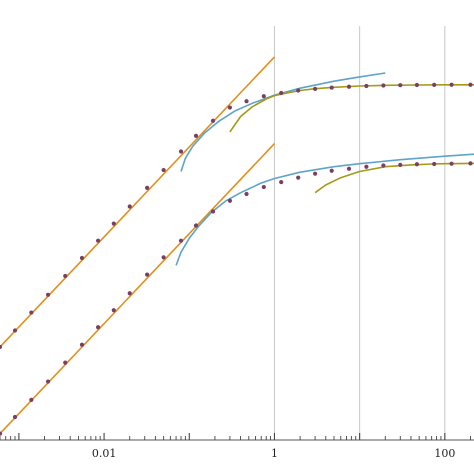  I want to click on x-tick-label: 0.01, so click(104, 453).